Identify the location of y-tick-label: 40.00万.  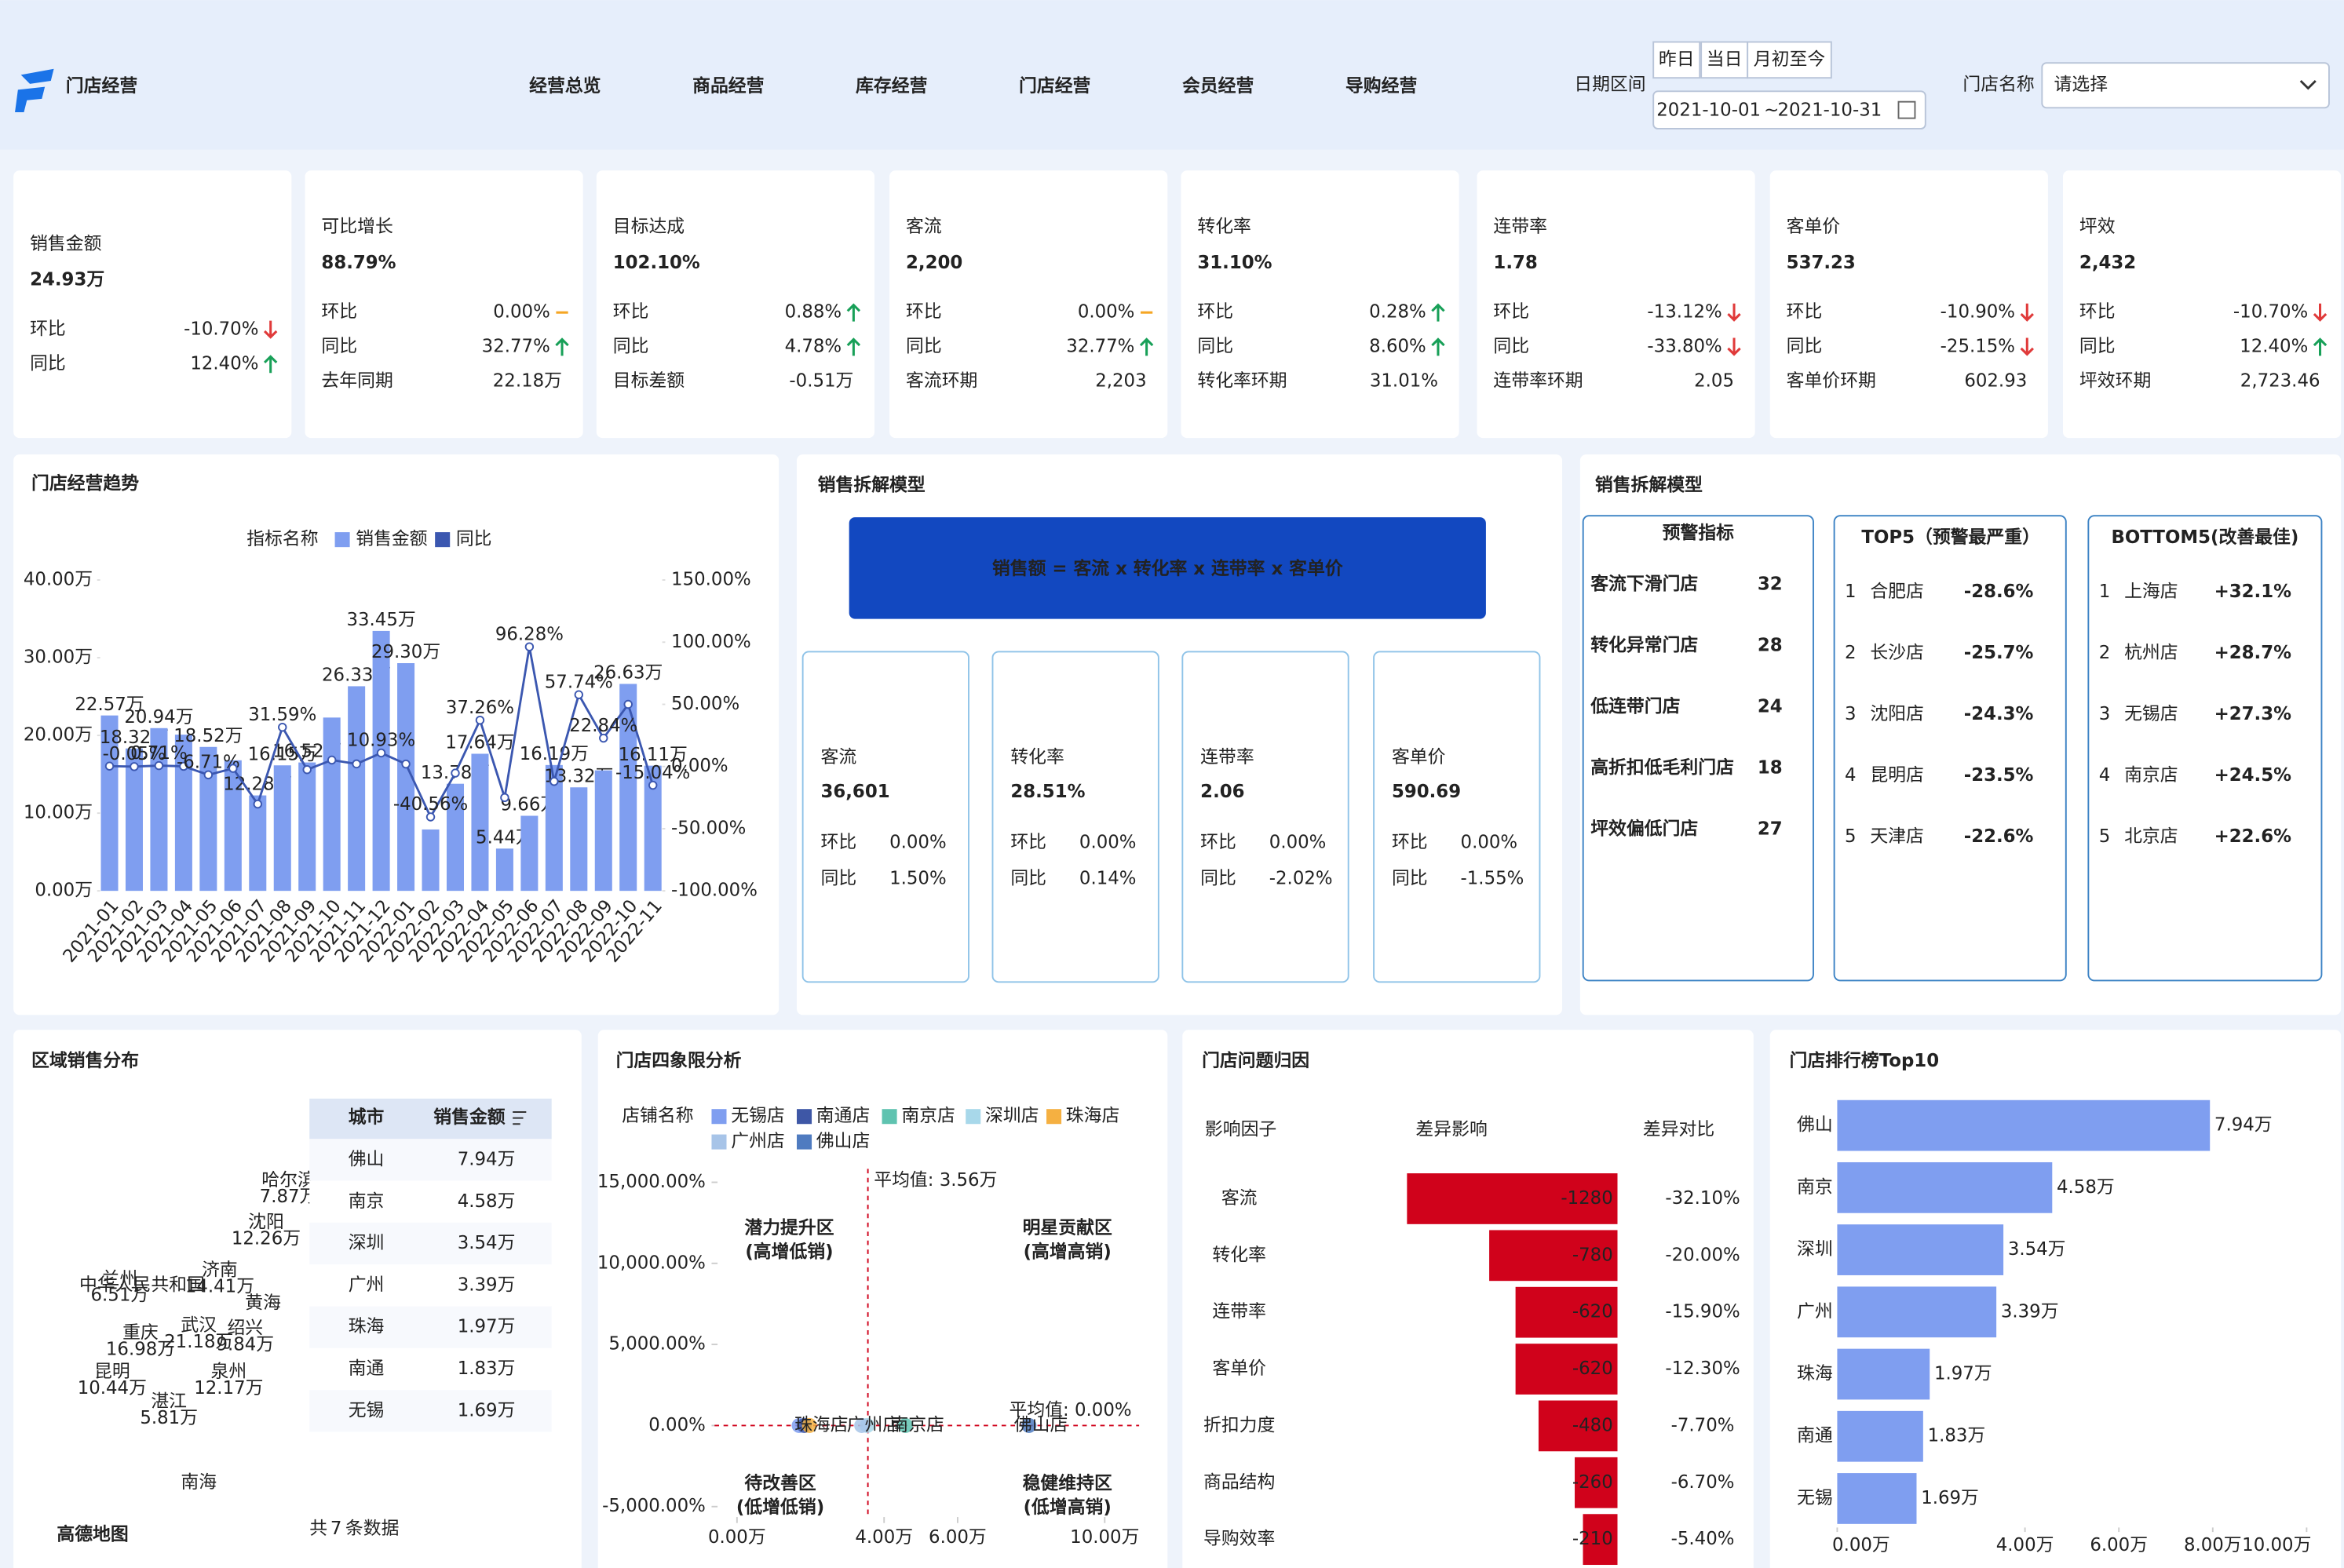
(58, 580).